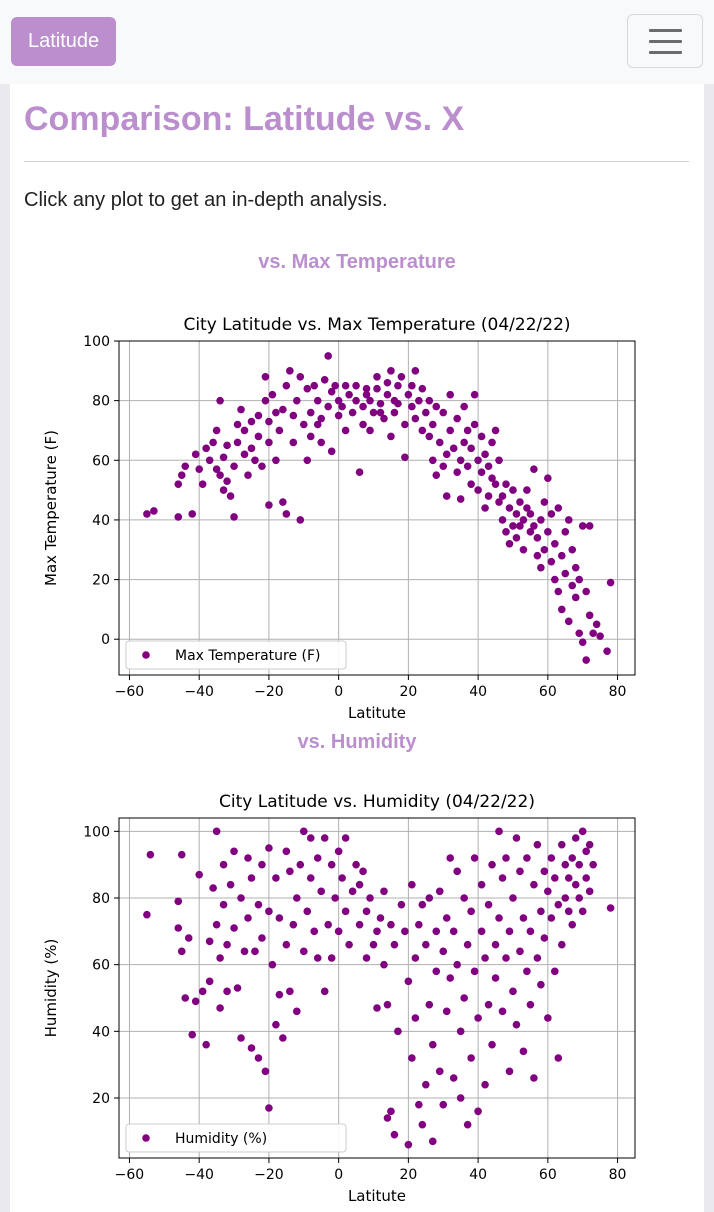  I want to click on x-tick-label: 20, so click(408, 692).